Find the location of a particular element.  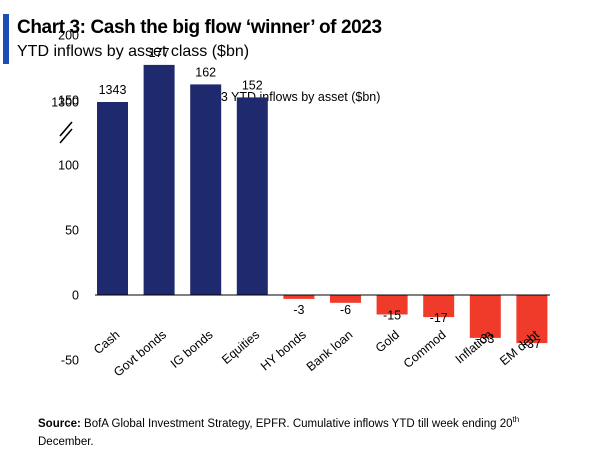

chart-subtitle: YTD inflows by asset class ($bn) is located at coordinates (133, 51).